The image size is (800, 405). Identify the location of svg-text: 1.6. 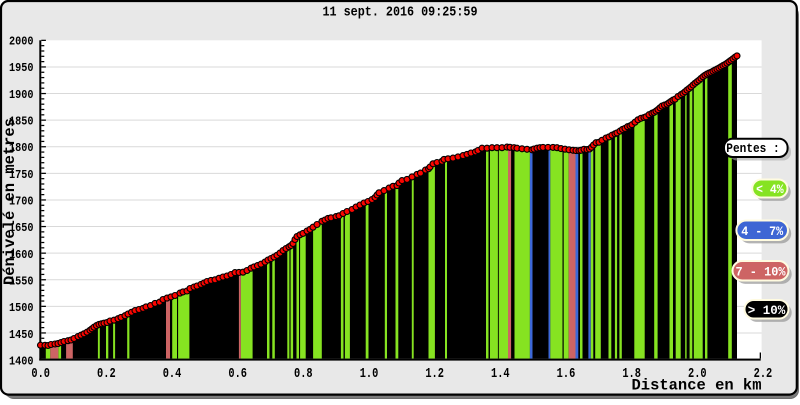
(566, 374).